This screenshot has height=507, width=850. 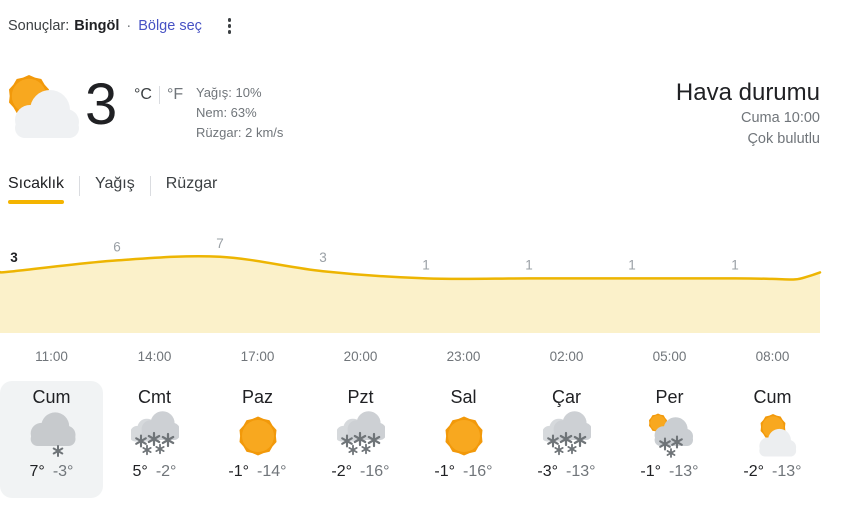 I want to click on day-temps: -1° -13°, so click(x=669, y=472).